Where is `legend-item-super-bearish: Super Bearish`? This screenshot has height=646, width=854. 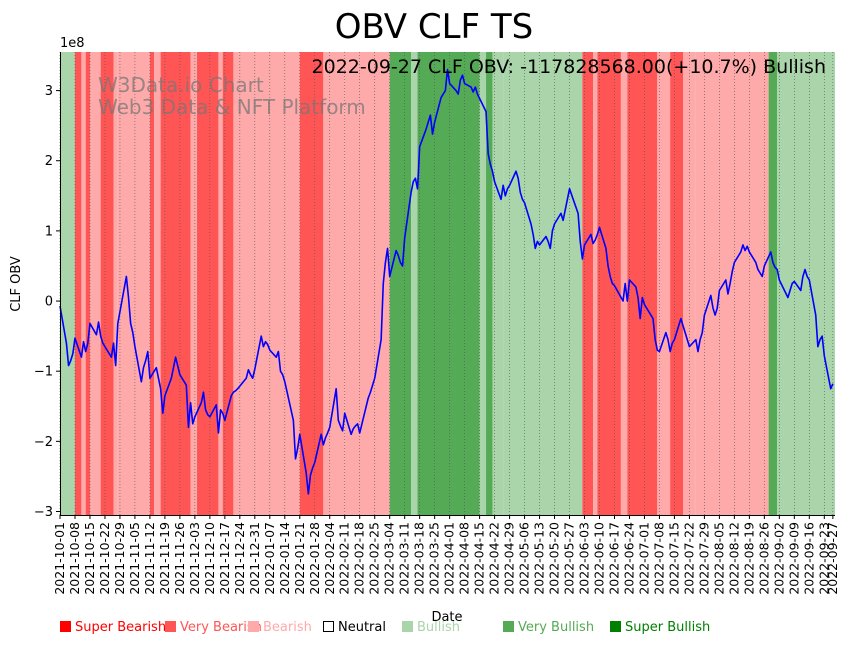 legend-item-super-bearish: Super Bearish is located at coordinates (113, 627).